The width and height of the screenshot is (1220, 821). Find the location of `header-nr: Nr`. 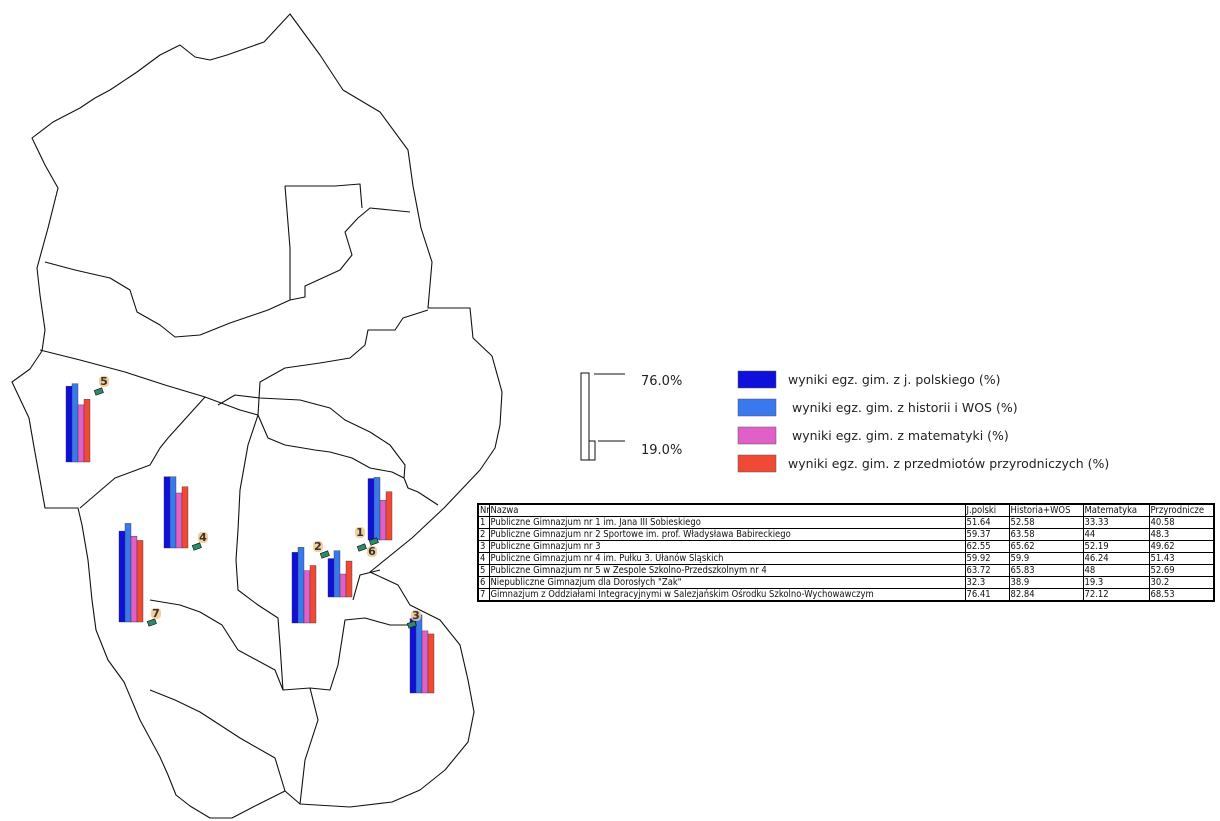

header-nr: Nr is located at coordinates (483, 510).